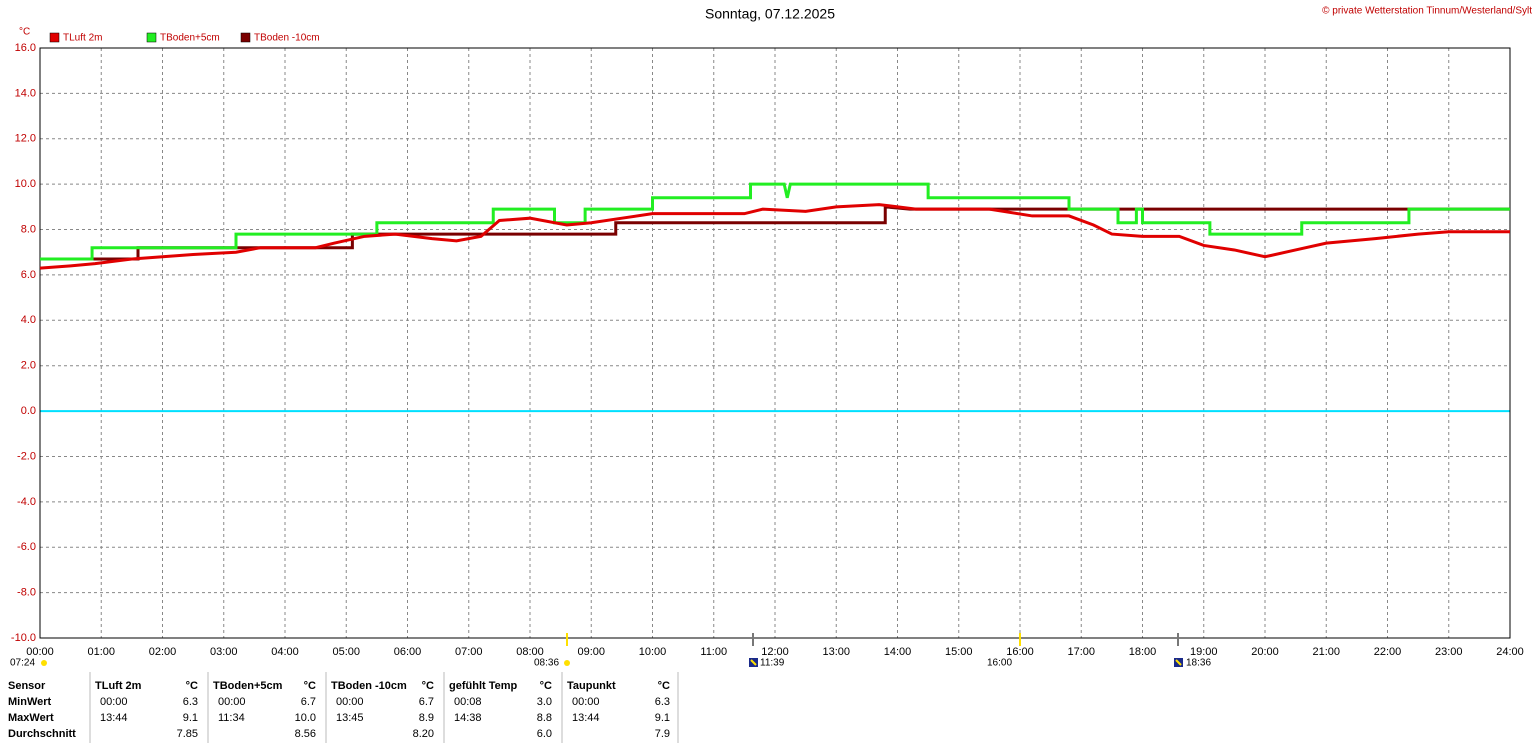 The height and width of the screenshot is (743, 1536). I want to click on x-tick-label: 15:00, so click(959, 652).